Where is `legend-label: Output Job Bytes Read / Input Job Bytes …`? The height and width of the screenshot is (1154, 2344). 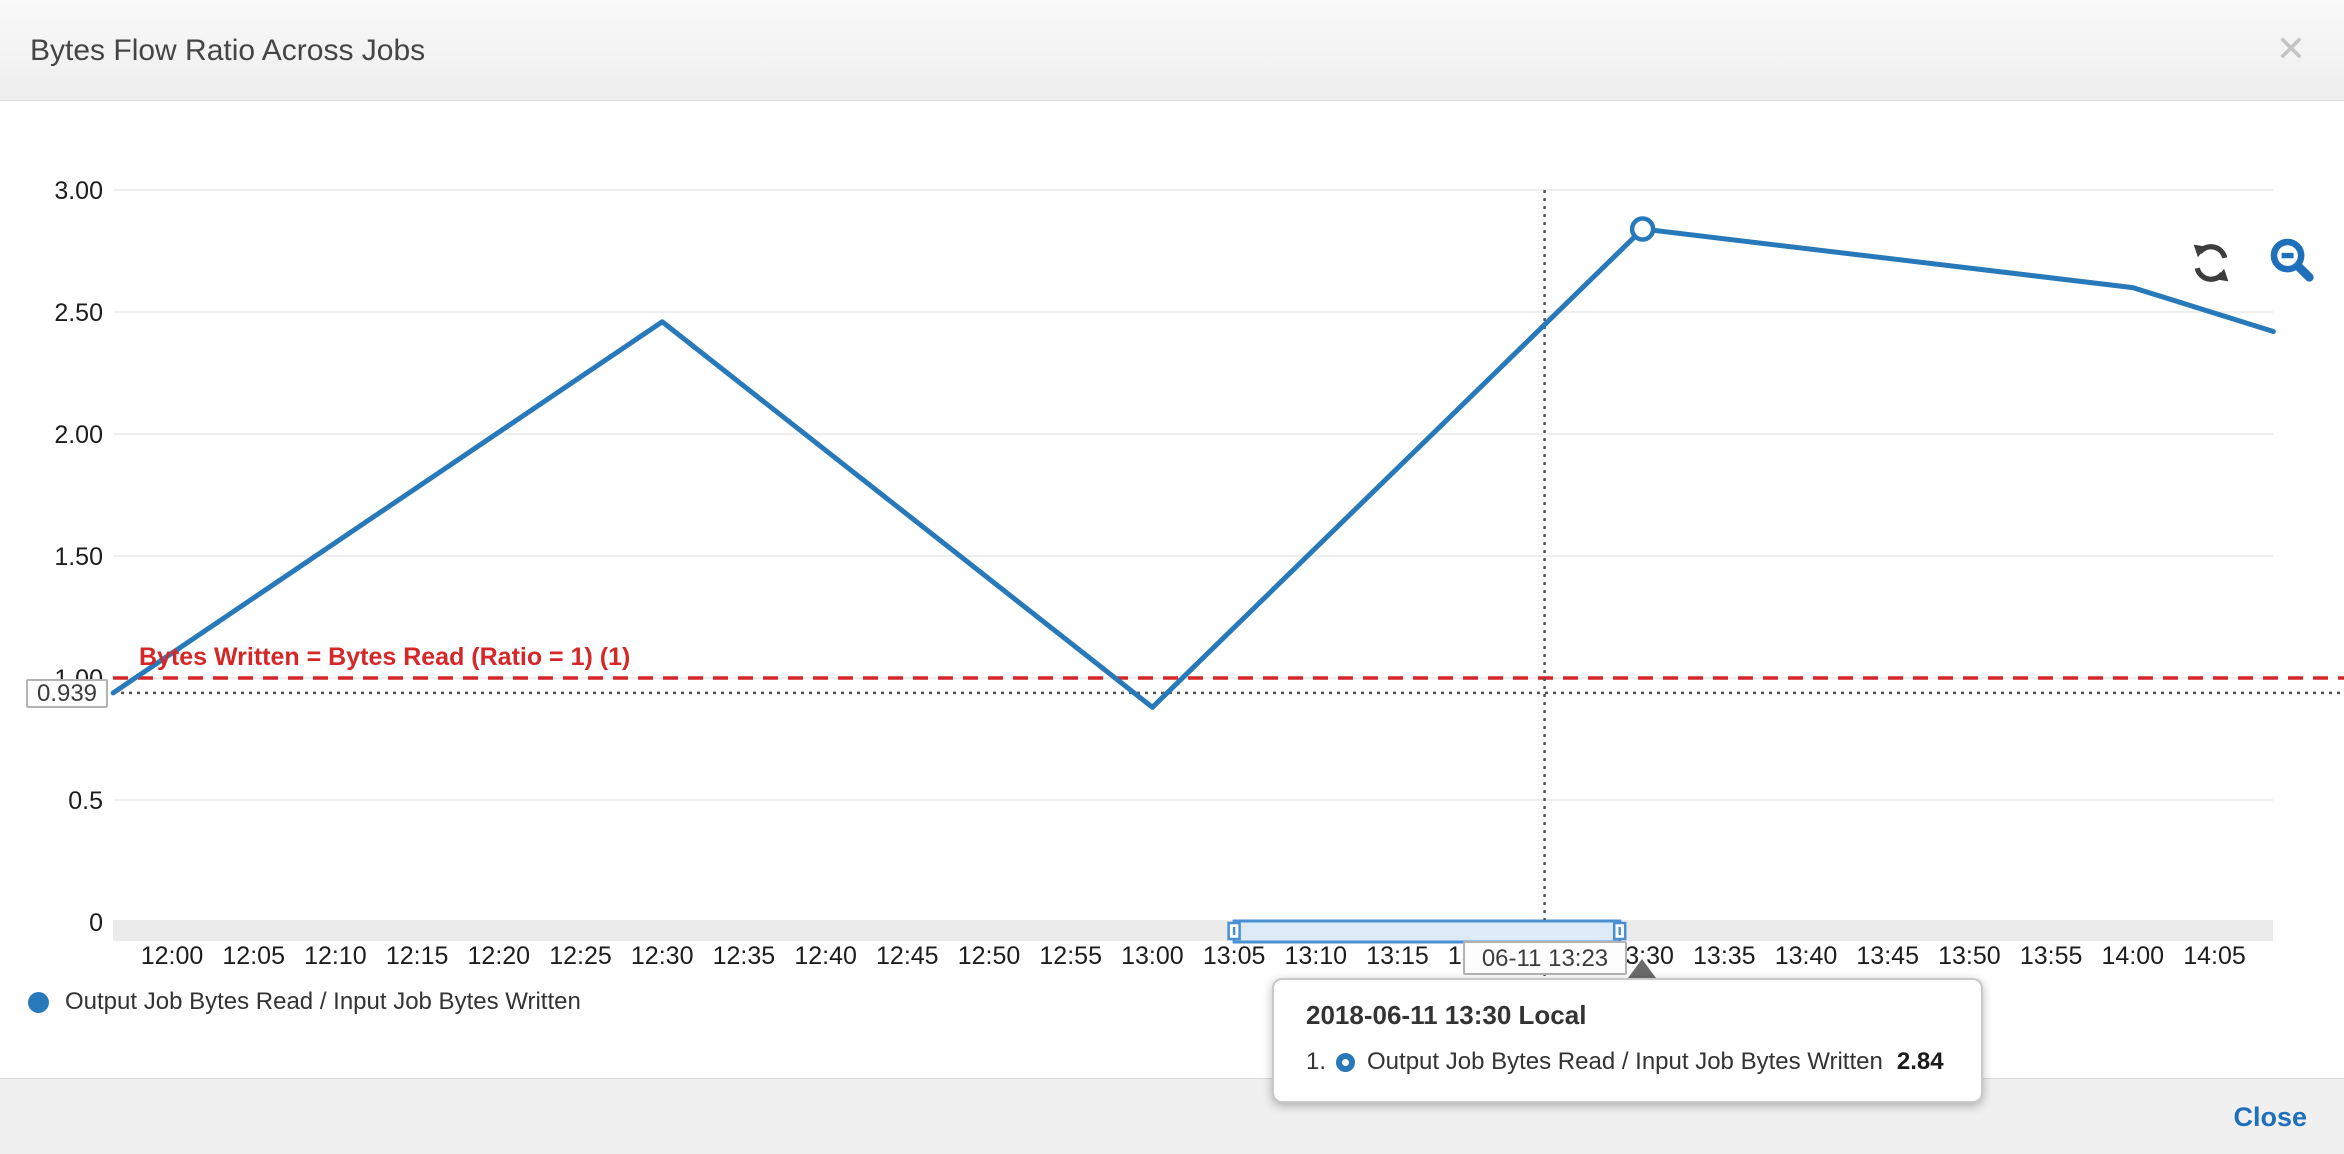
legend-label: Output Job Bytes Read / Input Job Bytes … is located at coordinates (323, 1001).